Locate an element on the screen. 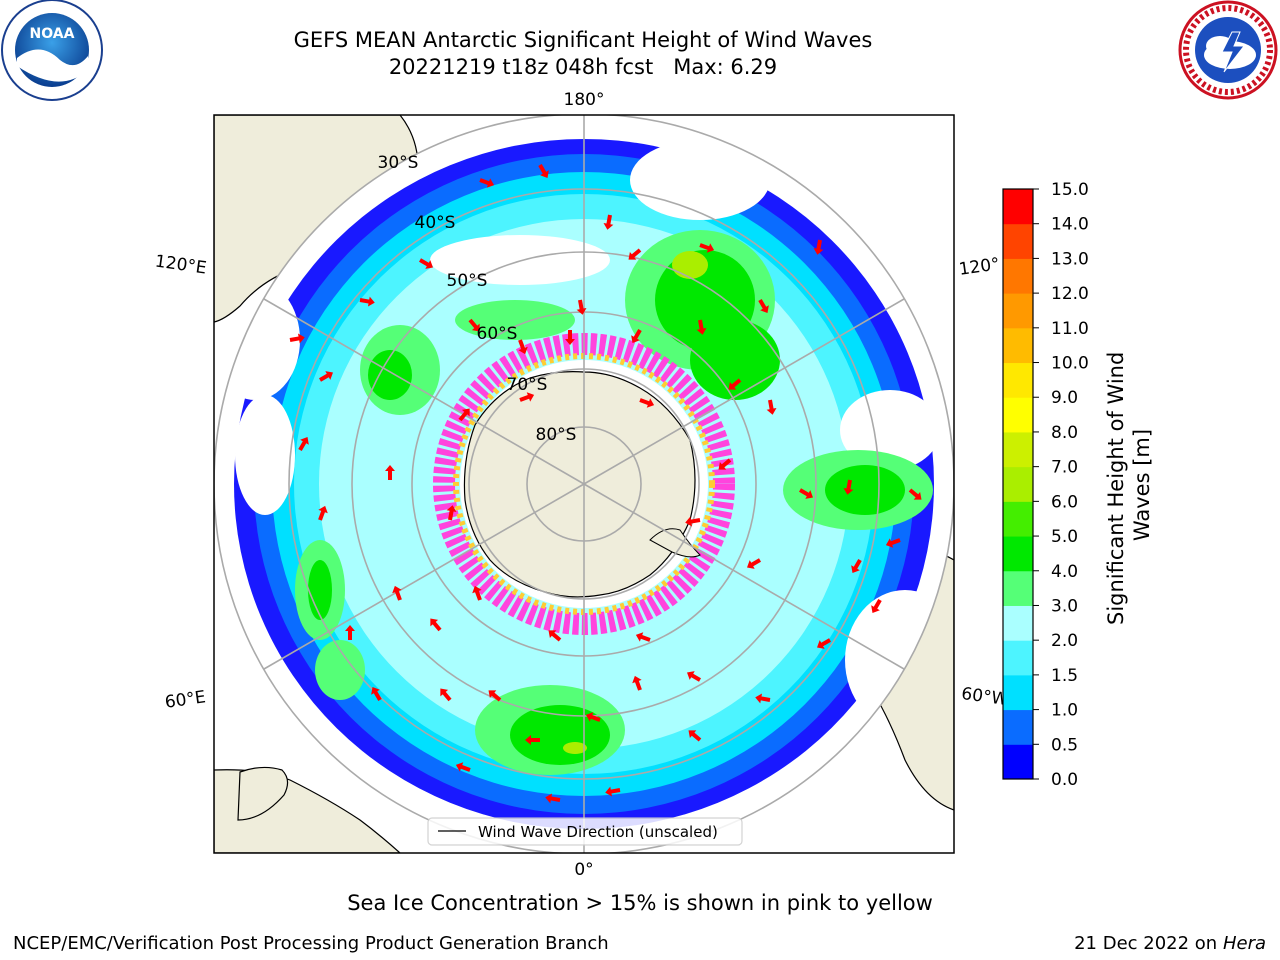 This screenshot has height=960, width=1280. colorbar-tick-label: 0.0 is located at coordinates (1064, 780).